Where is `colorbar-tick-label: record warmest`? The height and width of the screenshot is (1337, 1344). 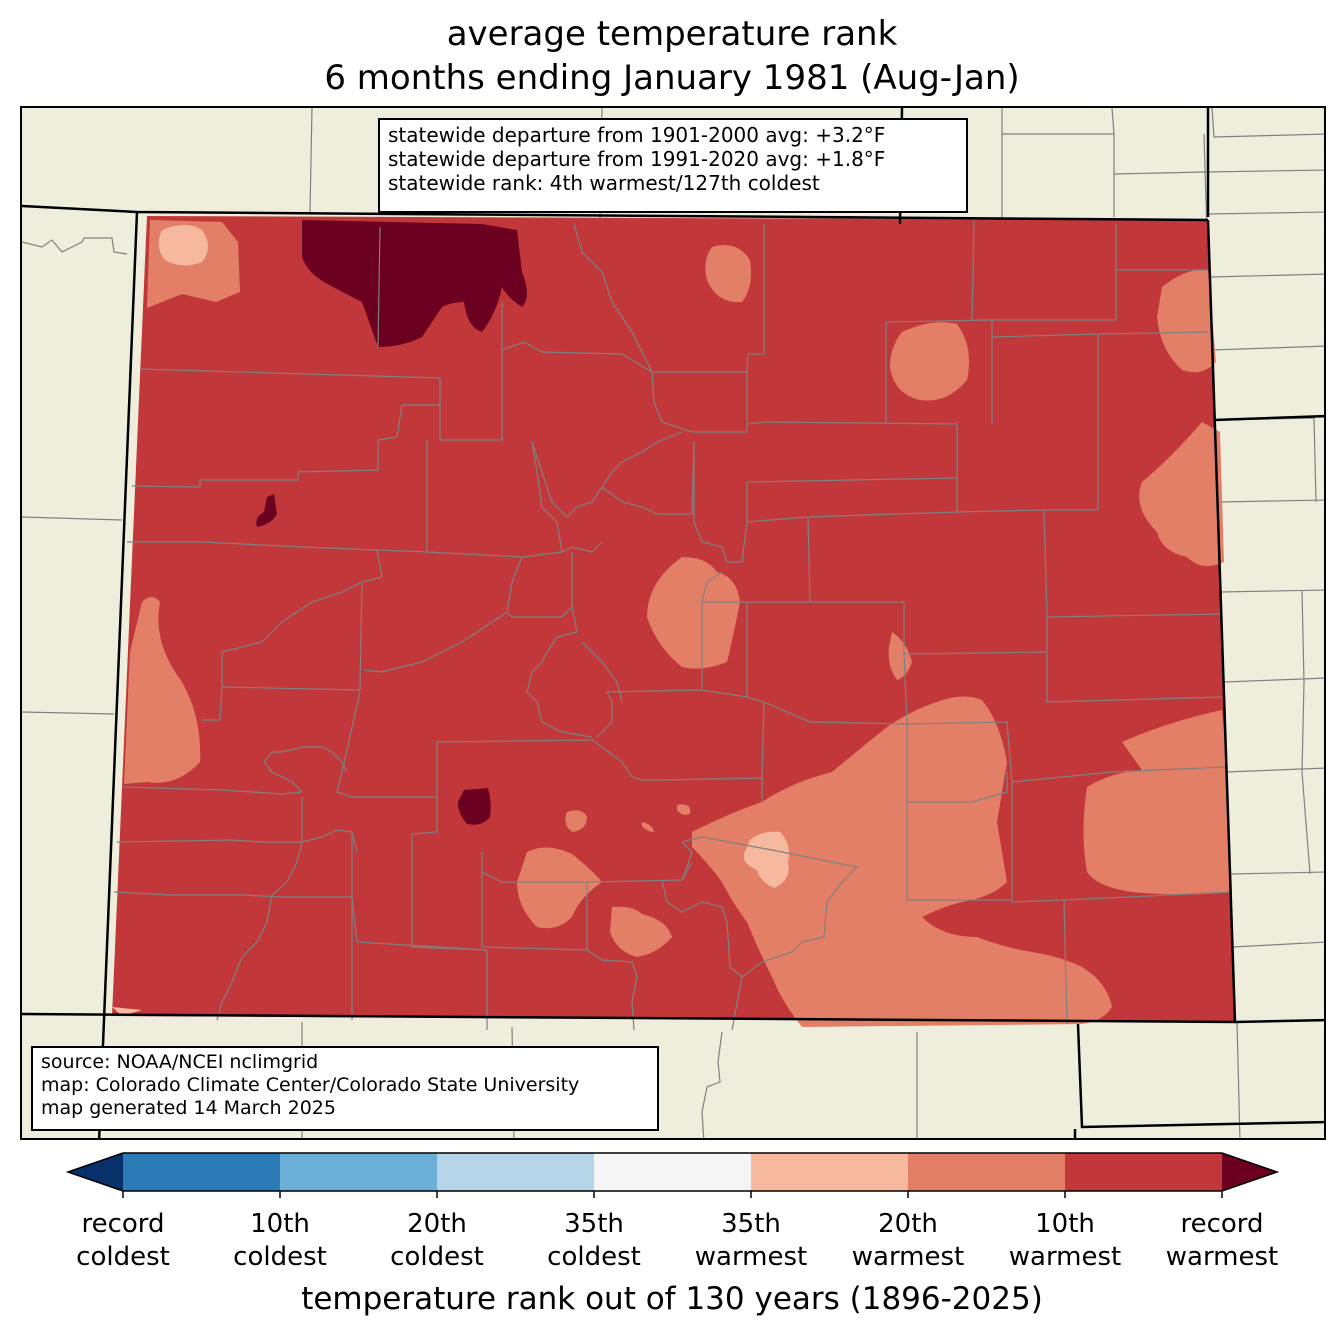
colorbar-tick-label: record warmest is located at coordinates (1222, 1241).